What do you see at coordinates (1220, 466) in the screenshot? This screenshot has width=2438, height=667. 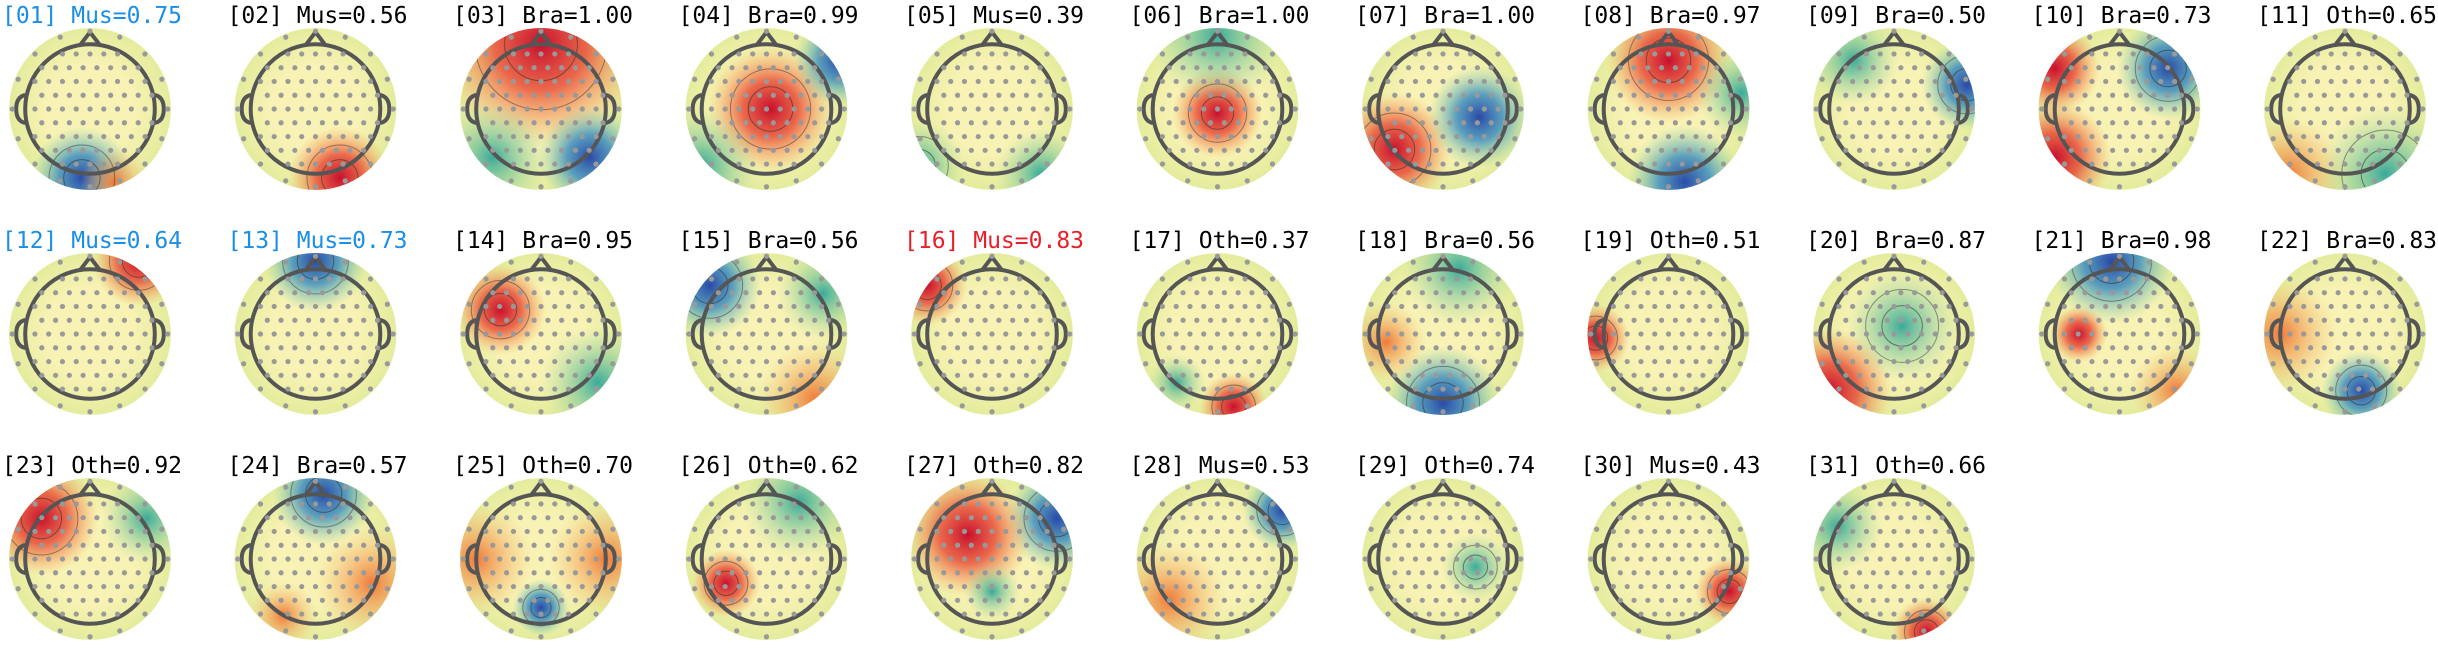 I see `component-title: [28] Mus=0.53` at bounding box center [1220, 466].